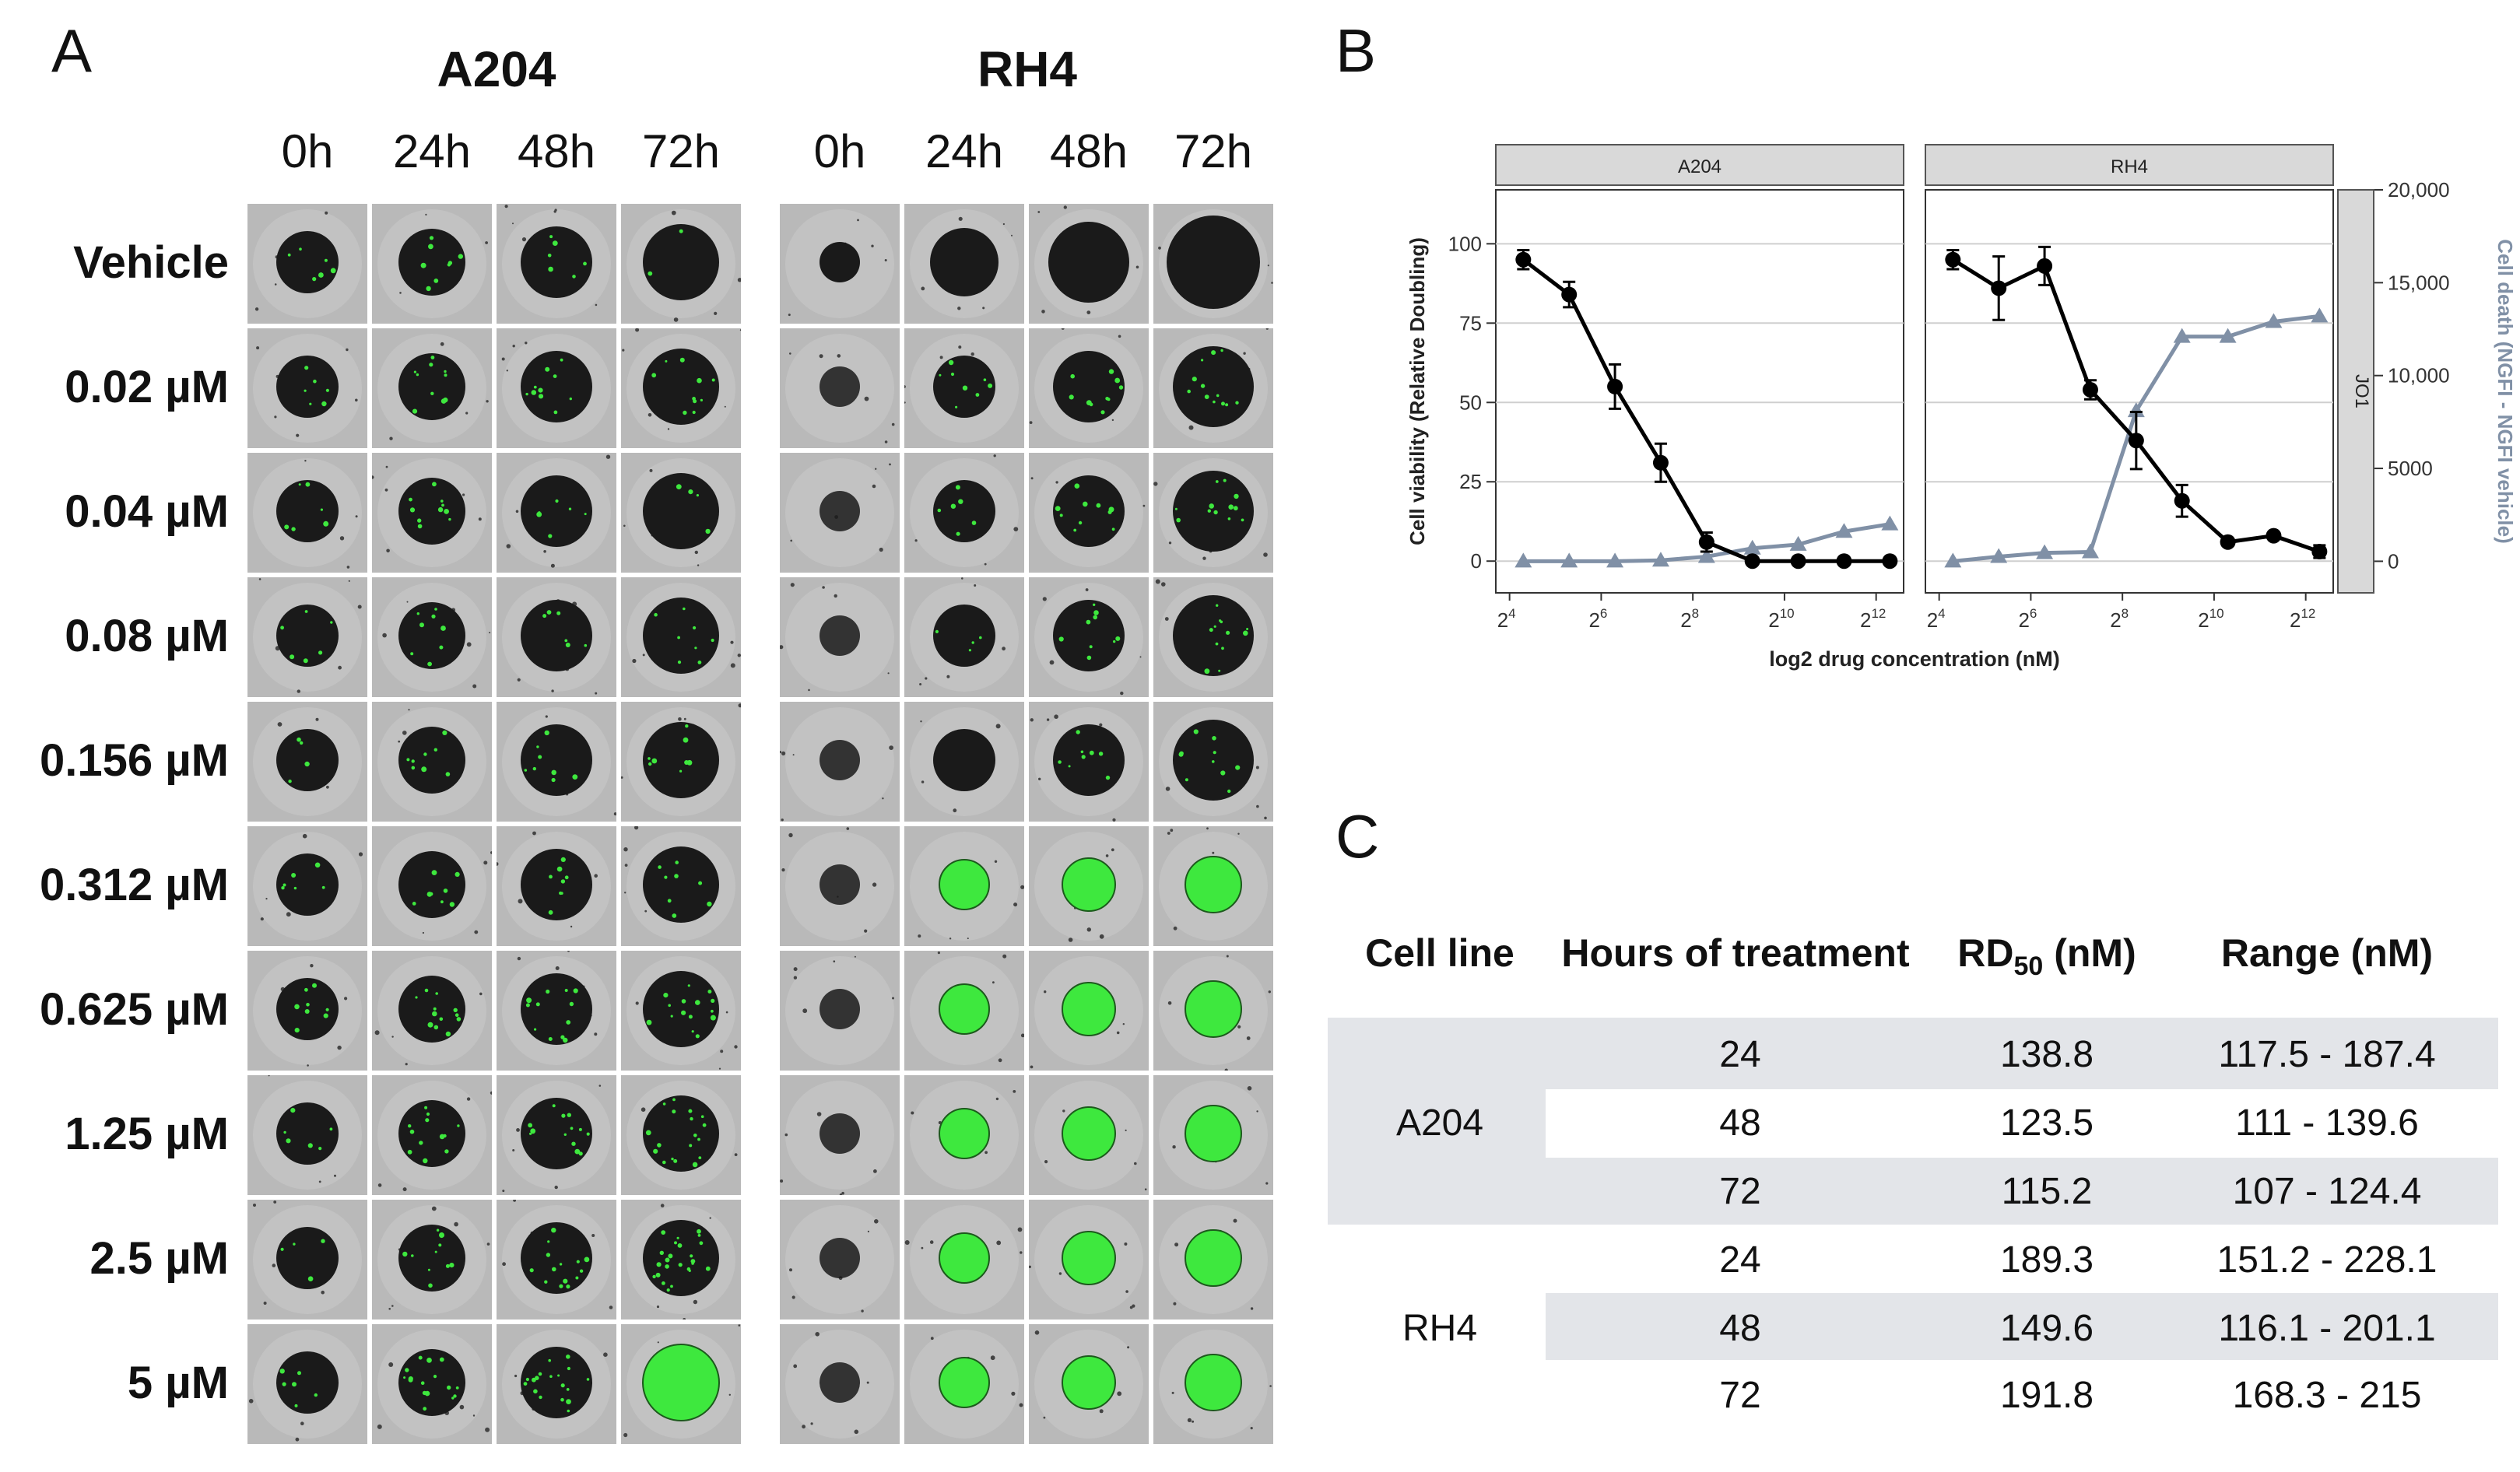  What do you see at coordinates (2327, 1123) in the screenshot?
I see `table-cell-range: 111 - 139.6` at bounding box center [2327, 1123].